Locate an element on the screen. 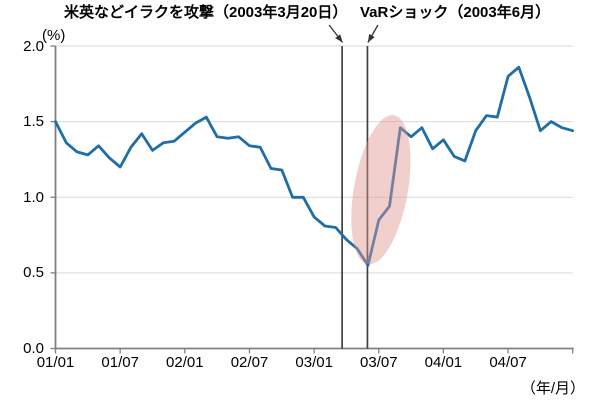 This screenshot has height=412, width=600. y-tick-label-2.0: 2.0 is located at coordinates (33, 46).